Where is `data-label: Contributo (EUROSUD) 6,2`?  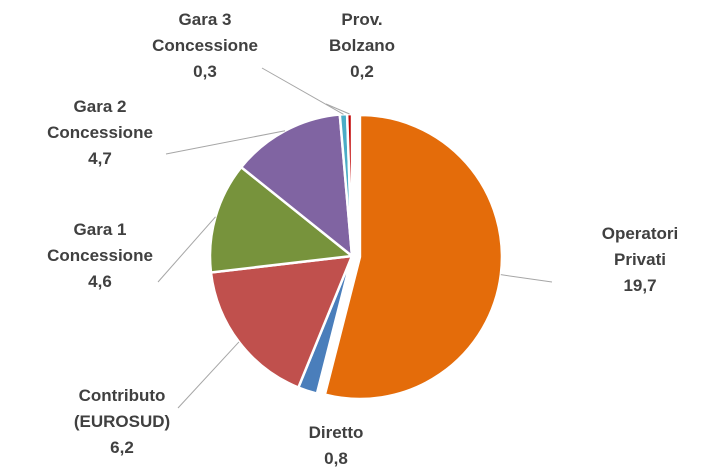
data-label: Contributo (EUROSUD) 6,2 is located at coordinates (122, 422).